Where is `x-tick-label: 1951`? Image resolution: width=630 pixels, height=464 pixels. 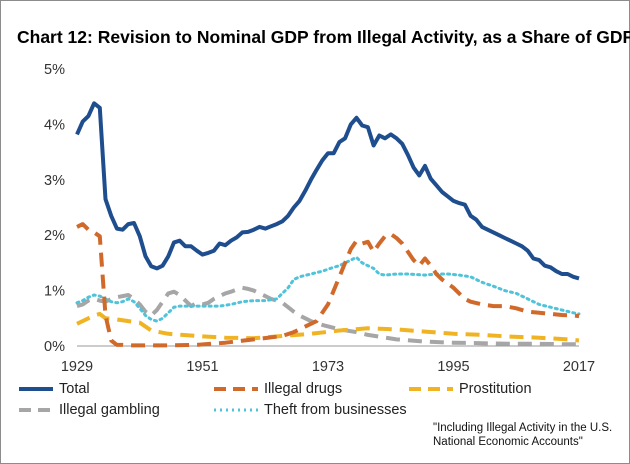
x-tick-label: 1951 is located at coordinates (202, 367).